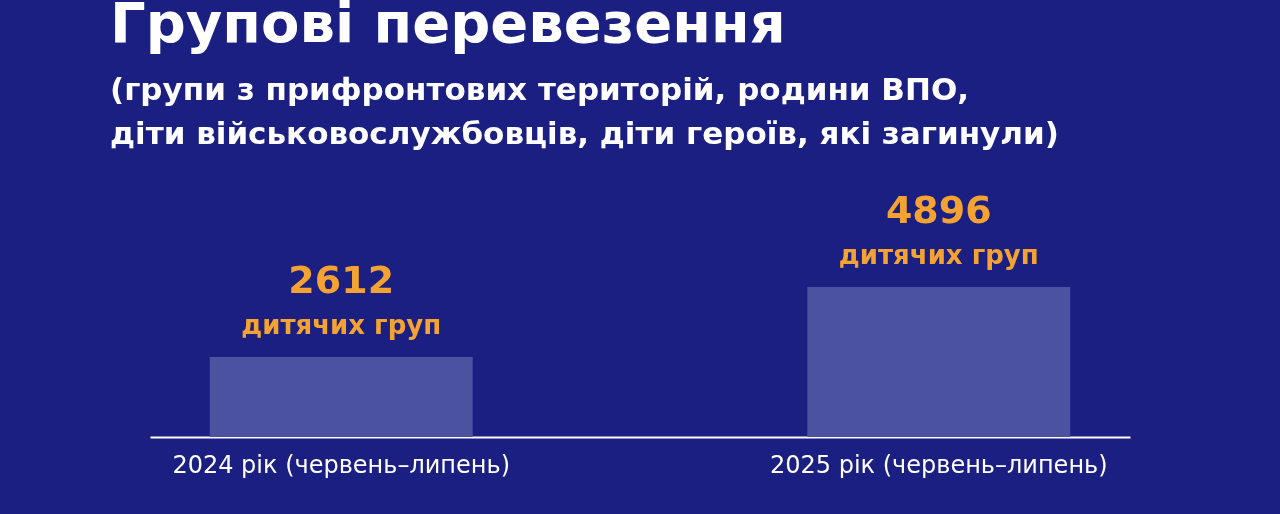  Describe the element at coordinates (448, 27) in the screenshot. I see `chart-title: Групові перевезення` at that location.